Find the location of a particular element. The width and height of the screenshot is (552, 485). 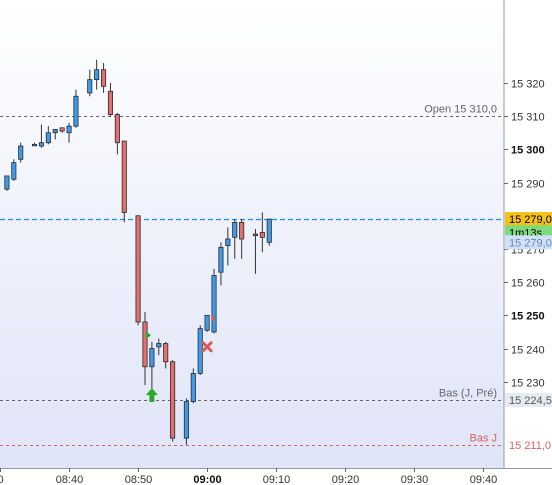

price-tick-label: 15 310 is located at coordinates (528, 118).